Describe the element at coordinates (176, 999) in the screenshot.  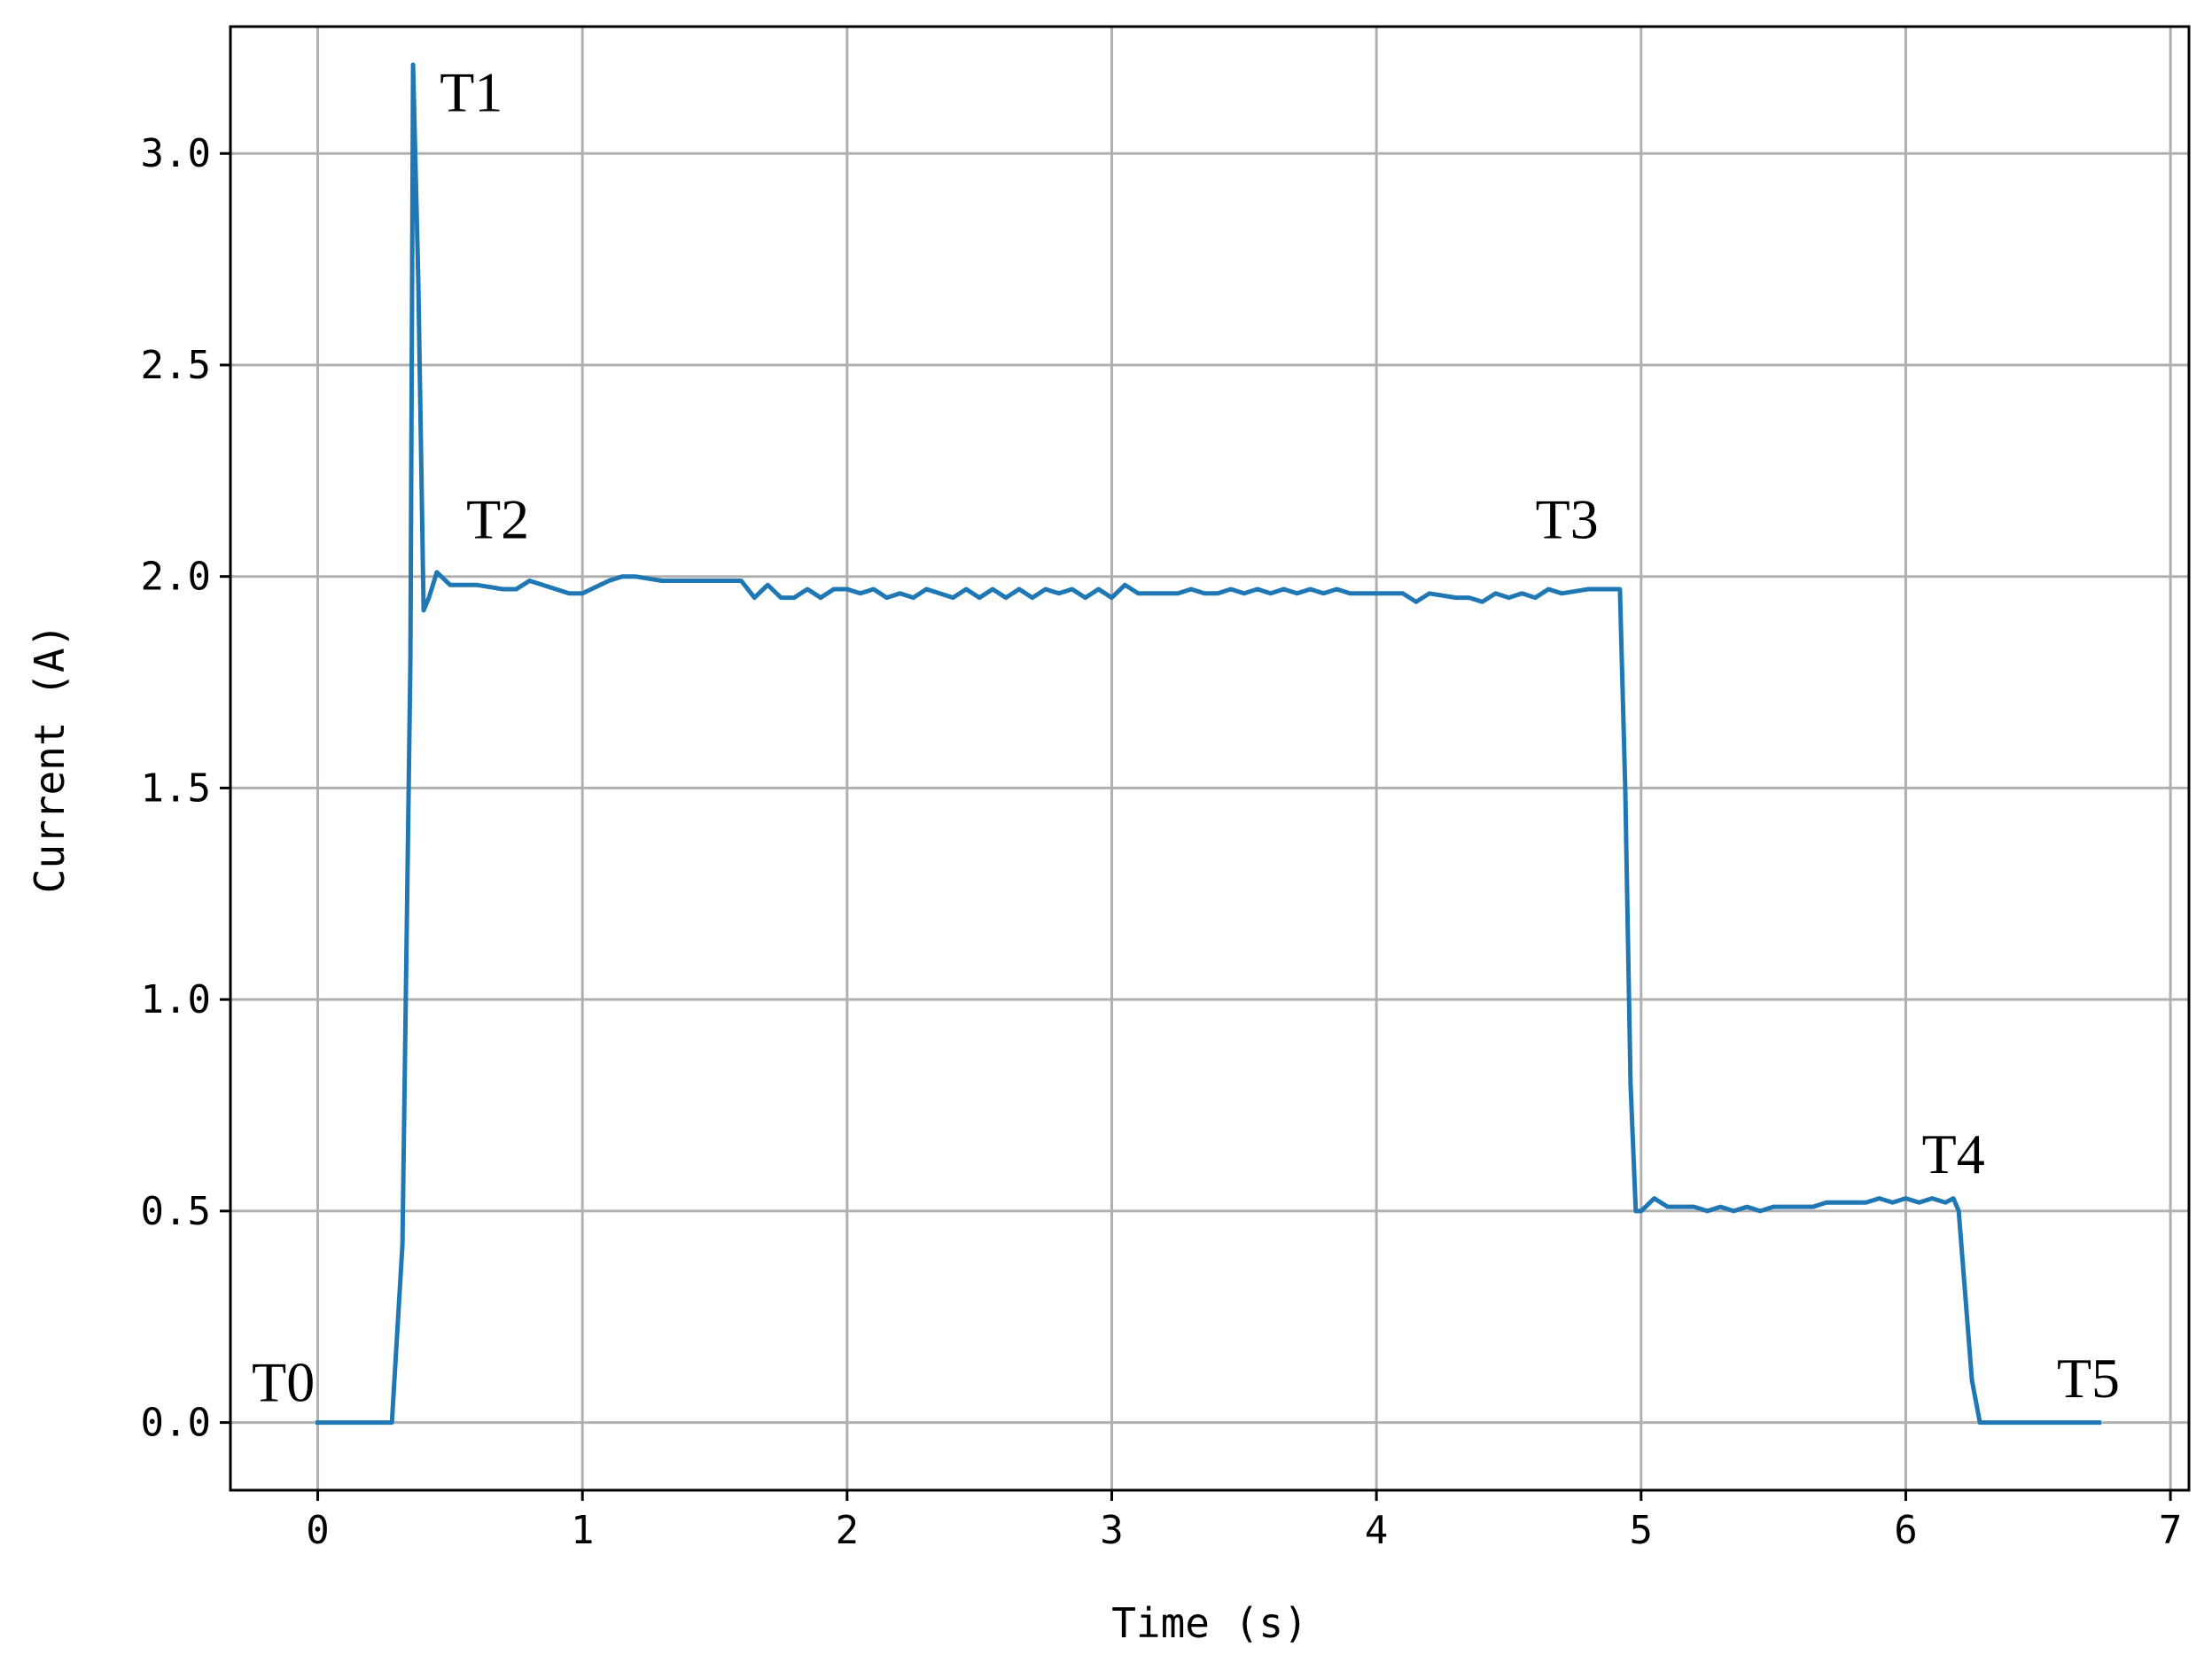
I see `y-tick-label: 1.0` at that location.